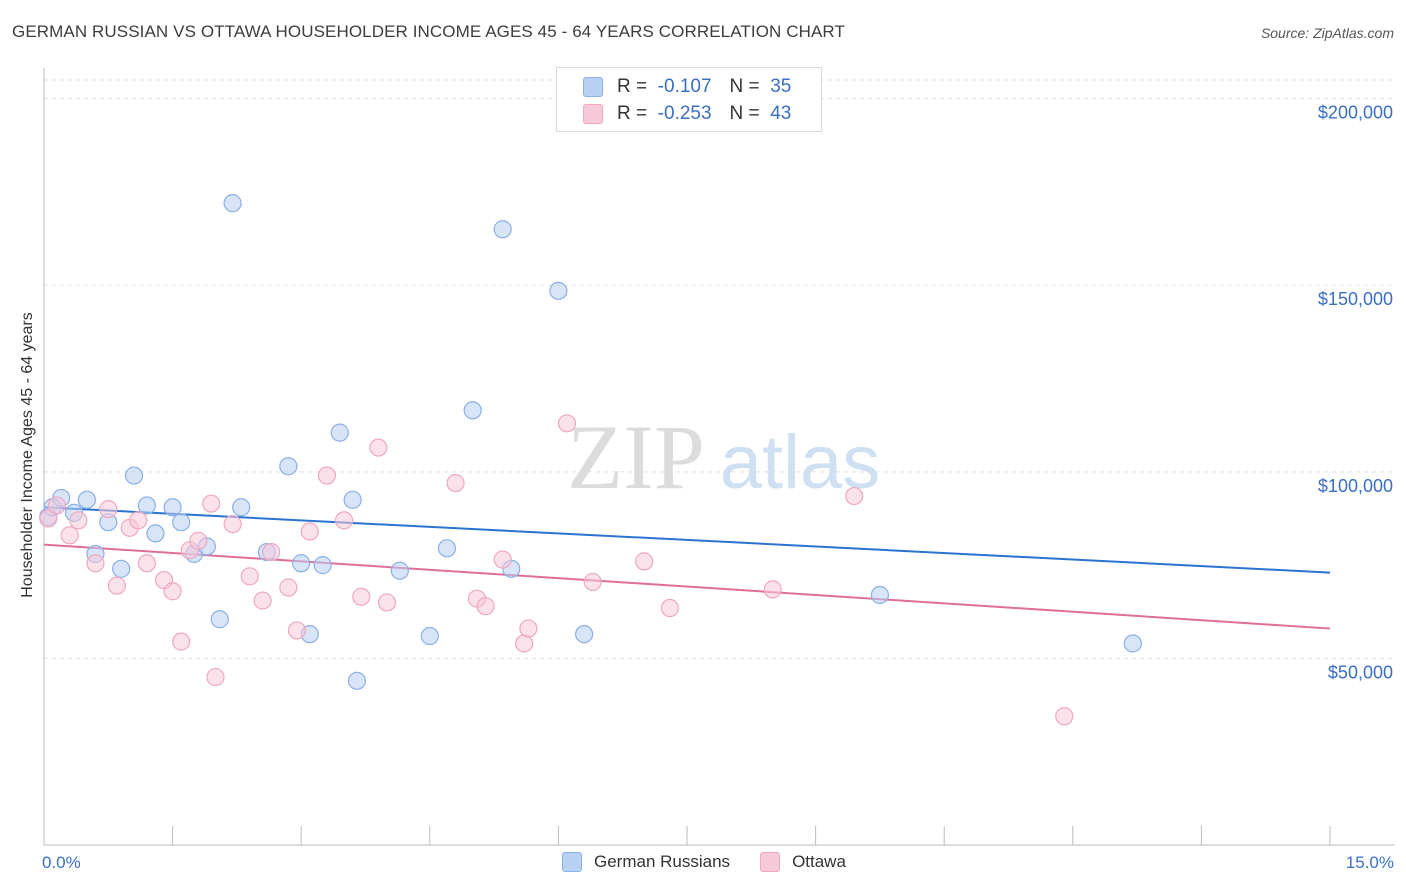 The height and width of the screenshot is (892, 1406). I want to click on x-tick-label-max: 15.0%, so click(1369, 862).